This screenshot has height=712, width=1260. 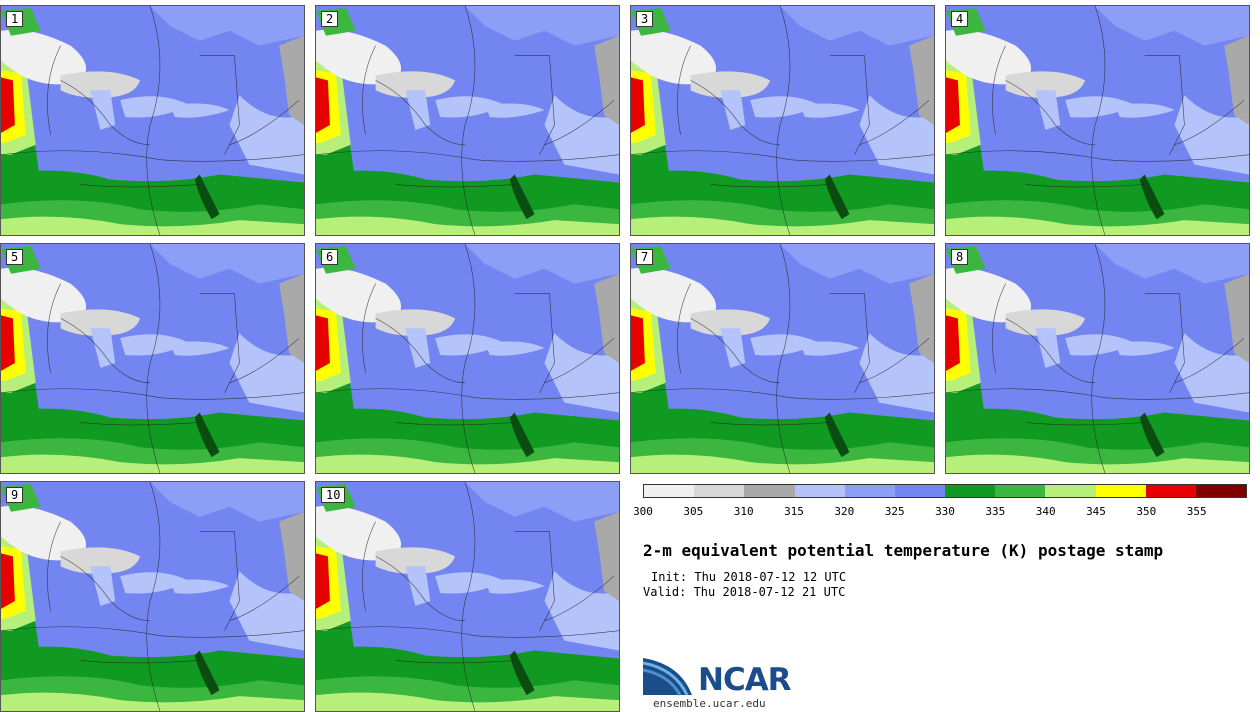 I want to click on map-panel-2: 2, so click(x=467, y=120).